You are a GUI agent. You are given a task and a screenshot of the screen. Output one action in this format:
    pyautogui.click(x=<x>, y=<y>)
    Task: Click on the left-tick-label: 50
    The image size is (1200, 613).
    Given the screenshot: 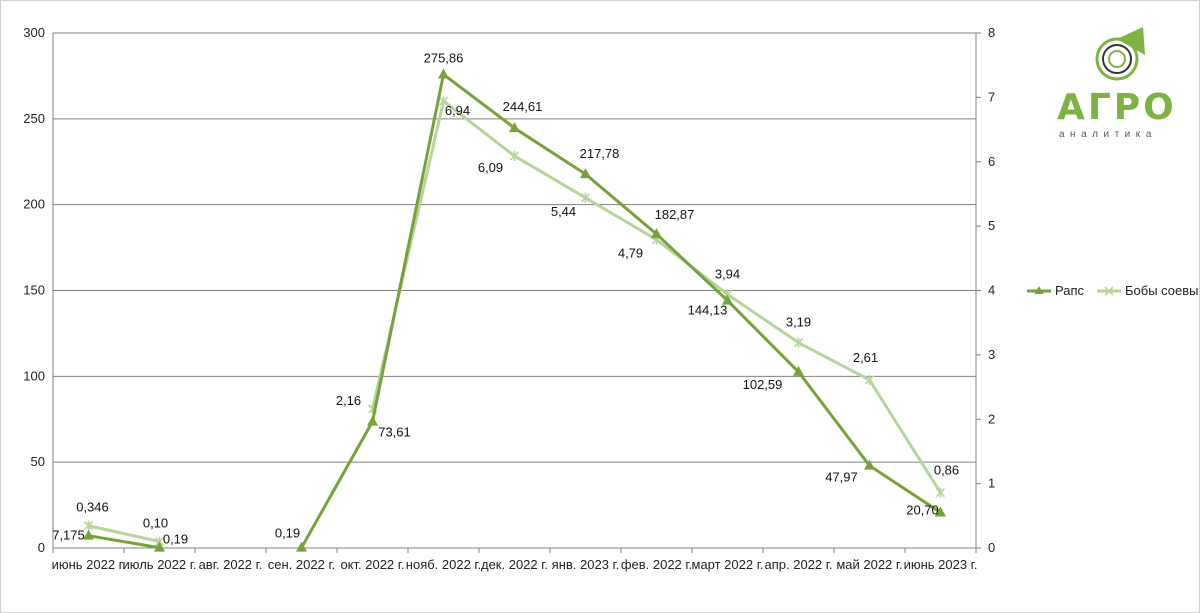 What is the action you would take?
    pyautogui.click(x=38, y=461)
    